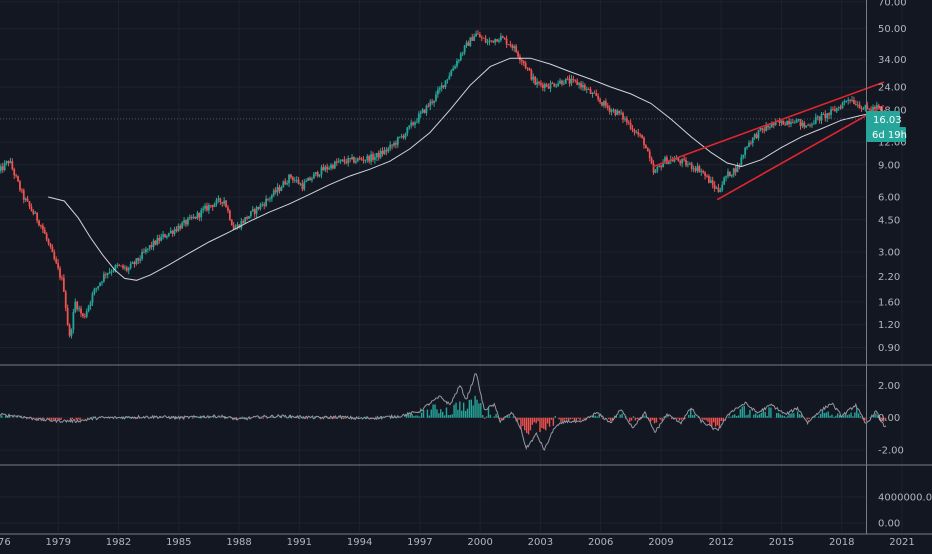 This screenshot has height=554, width=932. What do you see at coordinates (889, 325) in the screenshot?
I see `y-tick-label: 1.20` at bounding box center [889, 325].